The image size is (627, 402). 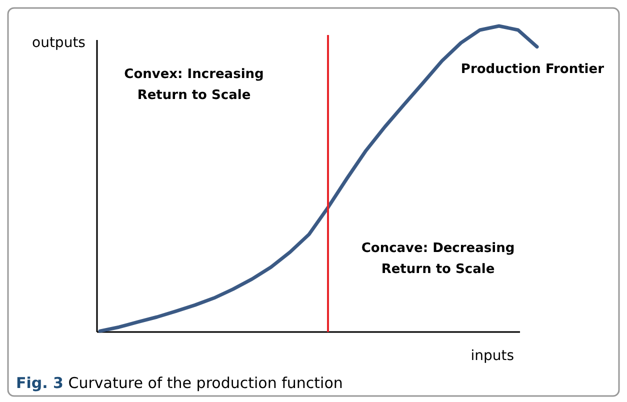 What do you see at coordinates (179, 383) in the screenshot?
I see `caption: Fig. 3 Curvature of the production function` at bounding box center [179, 383].